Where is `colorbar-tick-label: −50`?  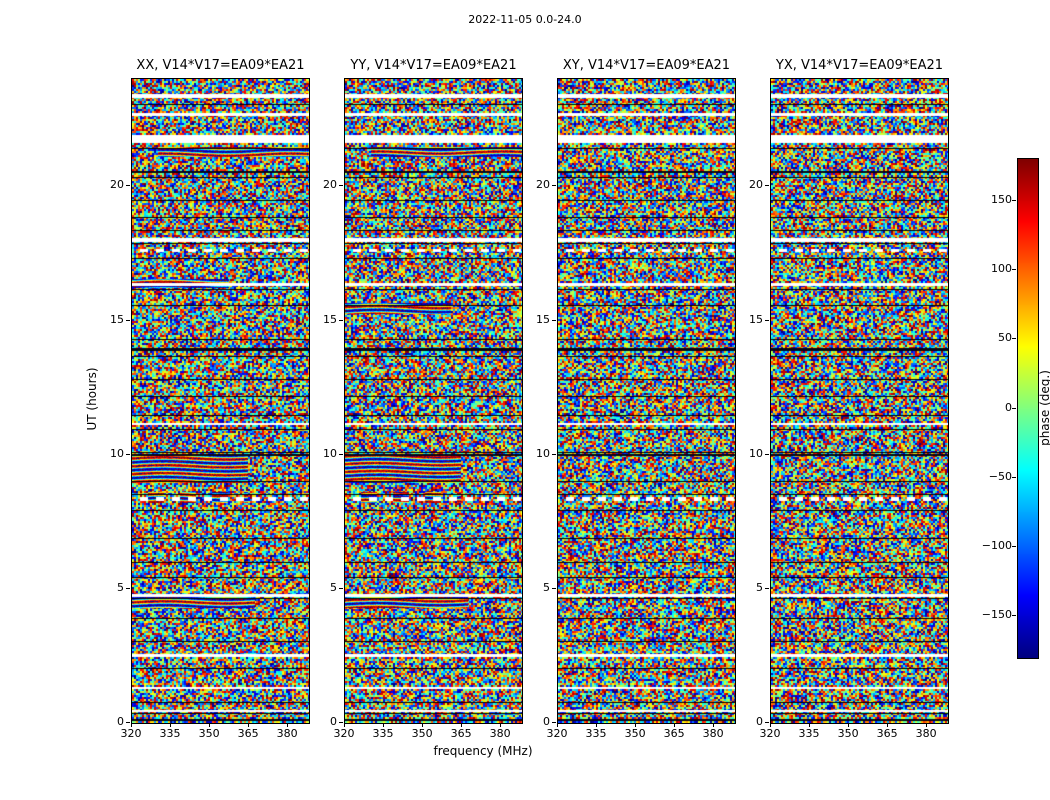 colorbar-tick-label: −50 is located at coordinates (1000, 476).